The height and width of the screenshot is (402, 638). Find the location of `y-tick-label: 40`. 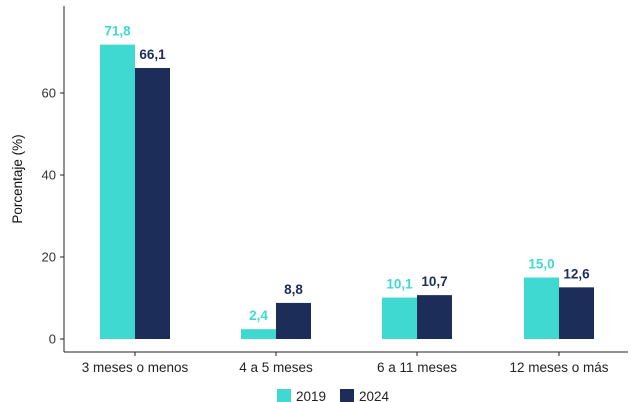

y-tick-label: 40 is located at coordinates (49, 175).